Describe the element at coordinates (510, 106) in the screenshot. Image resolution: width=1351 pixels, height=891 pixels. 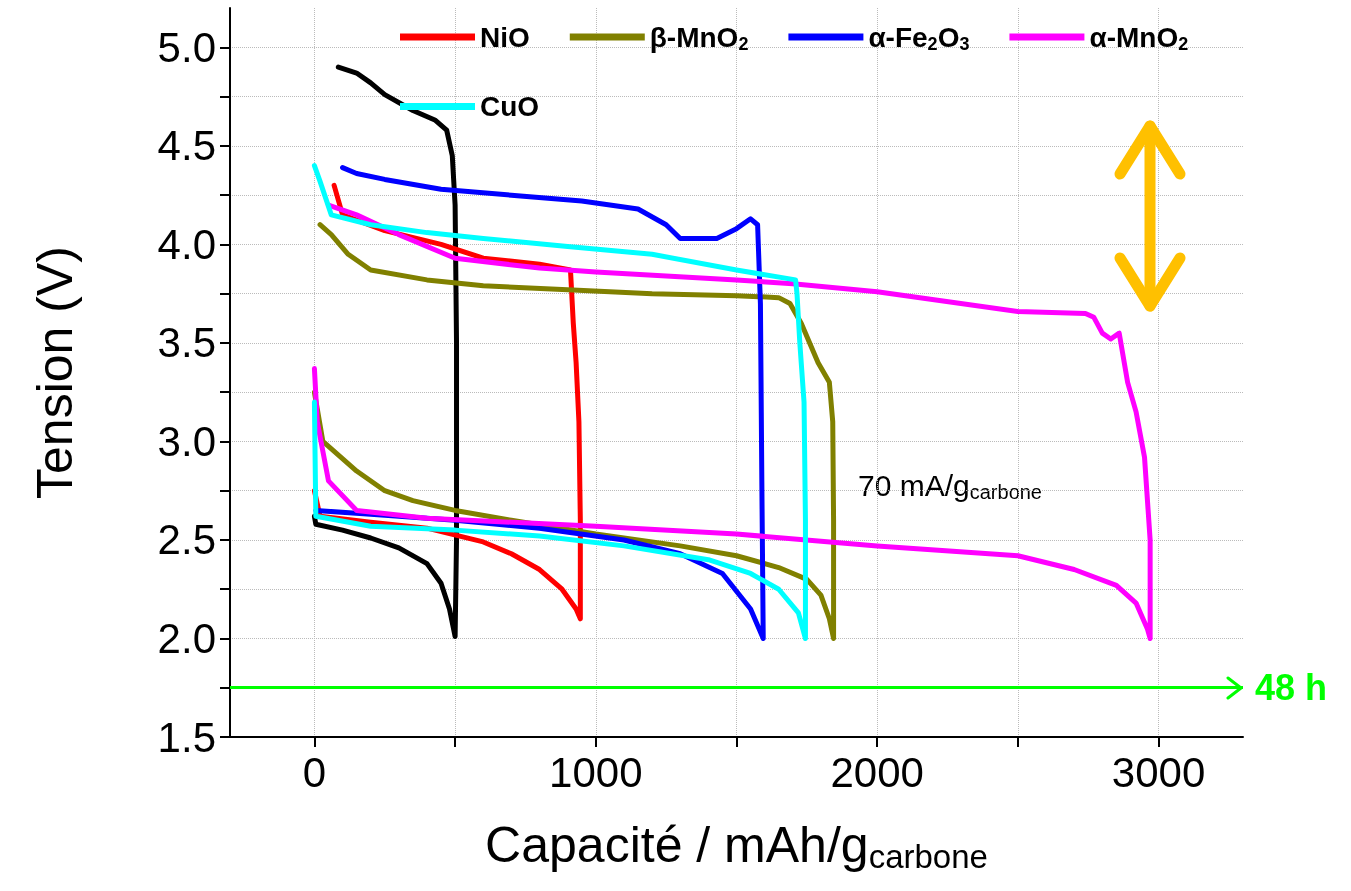
I see `legend-label: CuO` at that location.